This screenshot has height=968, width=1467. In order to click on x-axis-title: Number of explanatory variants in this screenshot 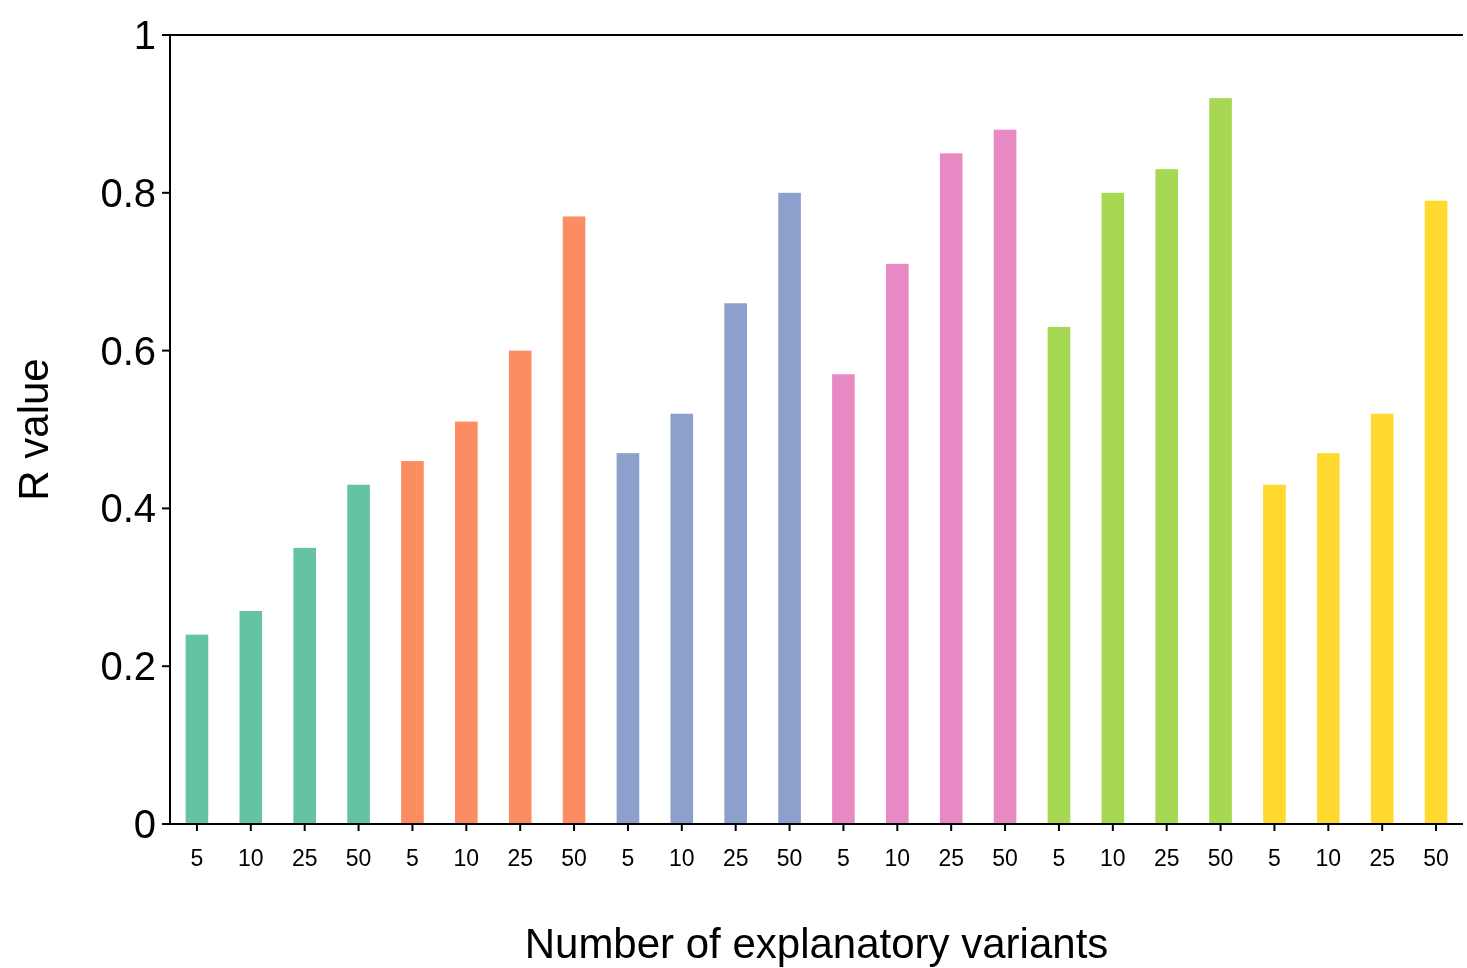, I will do `click(816, 943)`.